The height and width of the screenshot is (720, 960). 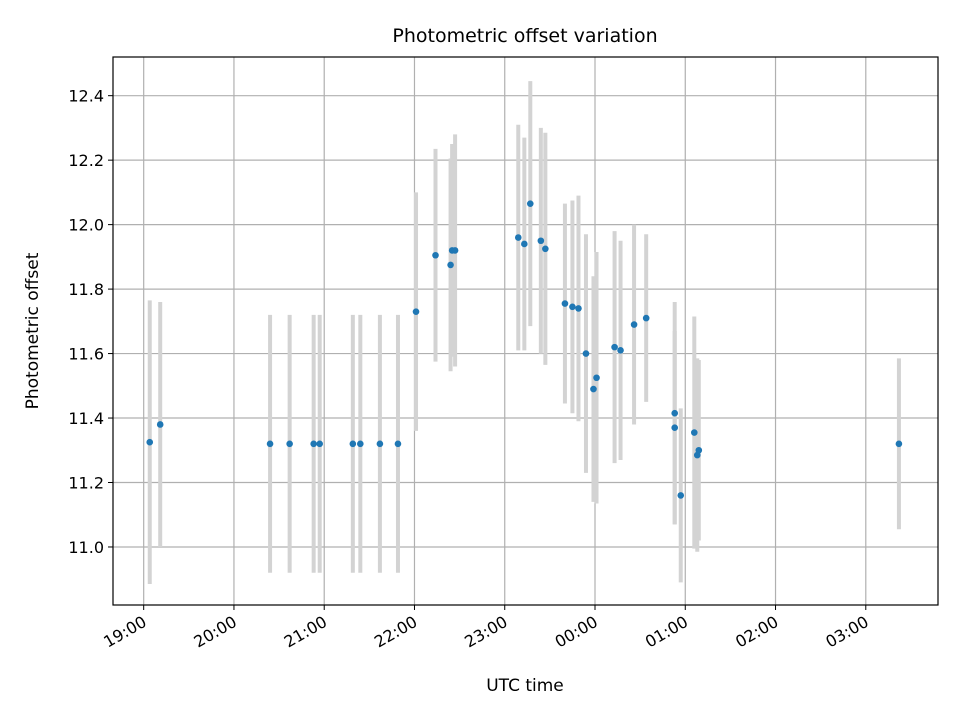 I want to click on y-tick-label: 12.4, so click(x=86, y=96).